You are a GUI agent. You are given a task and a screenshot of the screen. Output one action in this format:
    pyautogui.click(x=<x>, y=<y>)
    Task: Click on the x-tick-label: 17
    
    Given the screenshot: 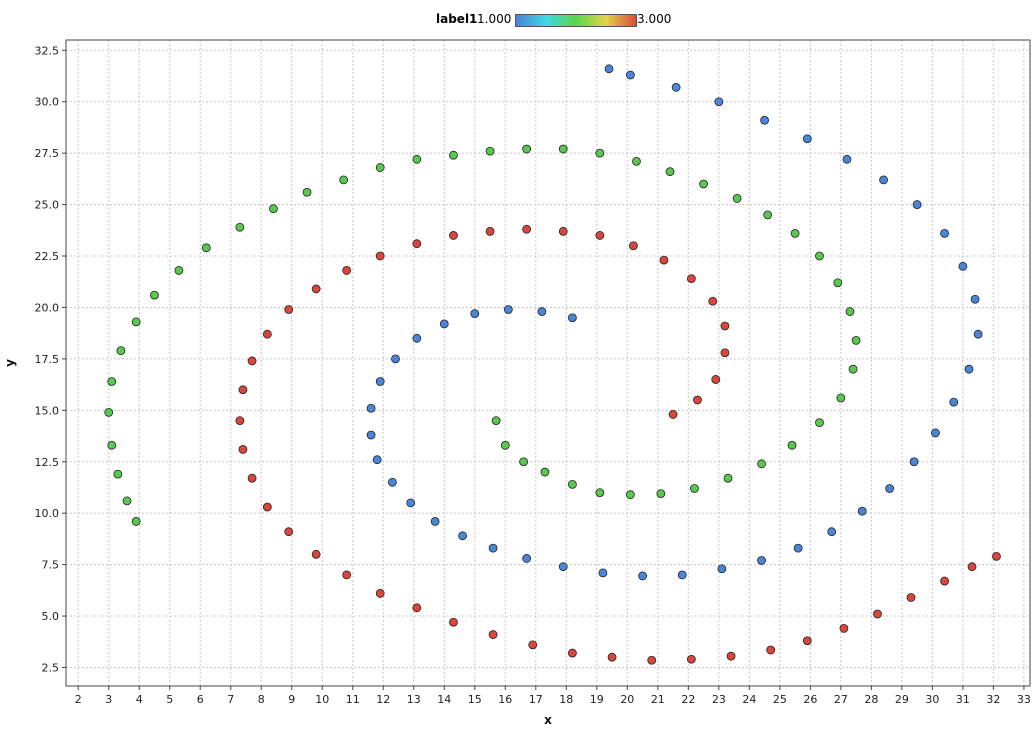 What is the action you would take?
    pyautogui.click(x=536, y=699)
    